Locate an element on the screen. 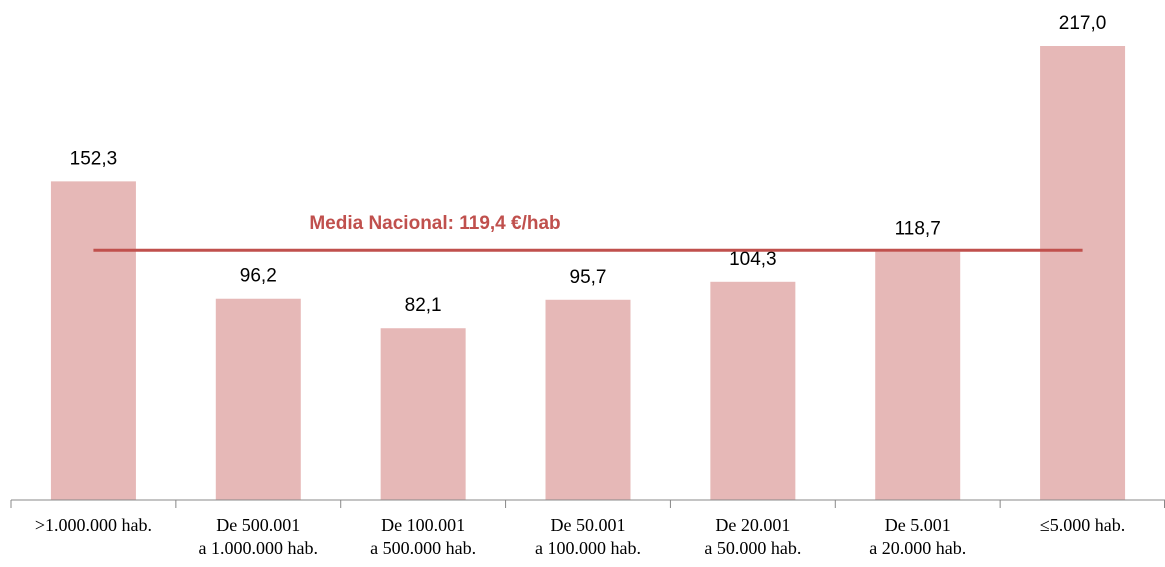 This screenshot has width=1165, height=567. x-tick-label: a 500.000 hab. is located at coordinates (423, 548).